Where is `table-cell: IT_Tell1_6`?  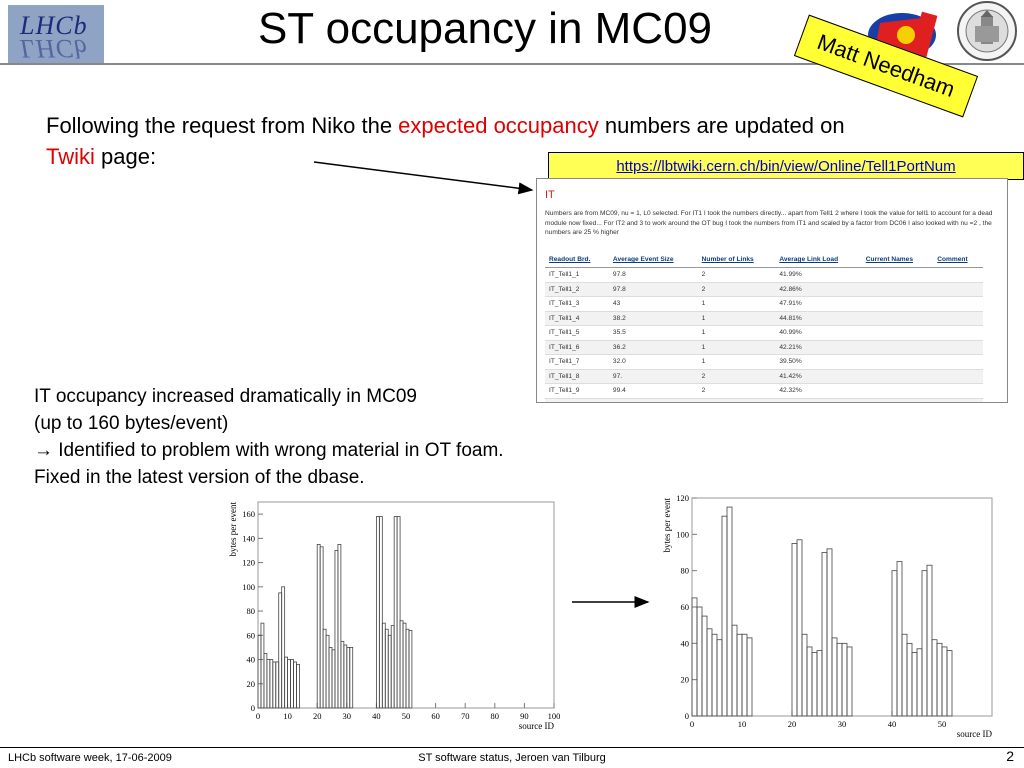
table-cell: IT_Tell1_6 is located at coordinates (577, 347).